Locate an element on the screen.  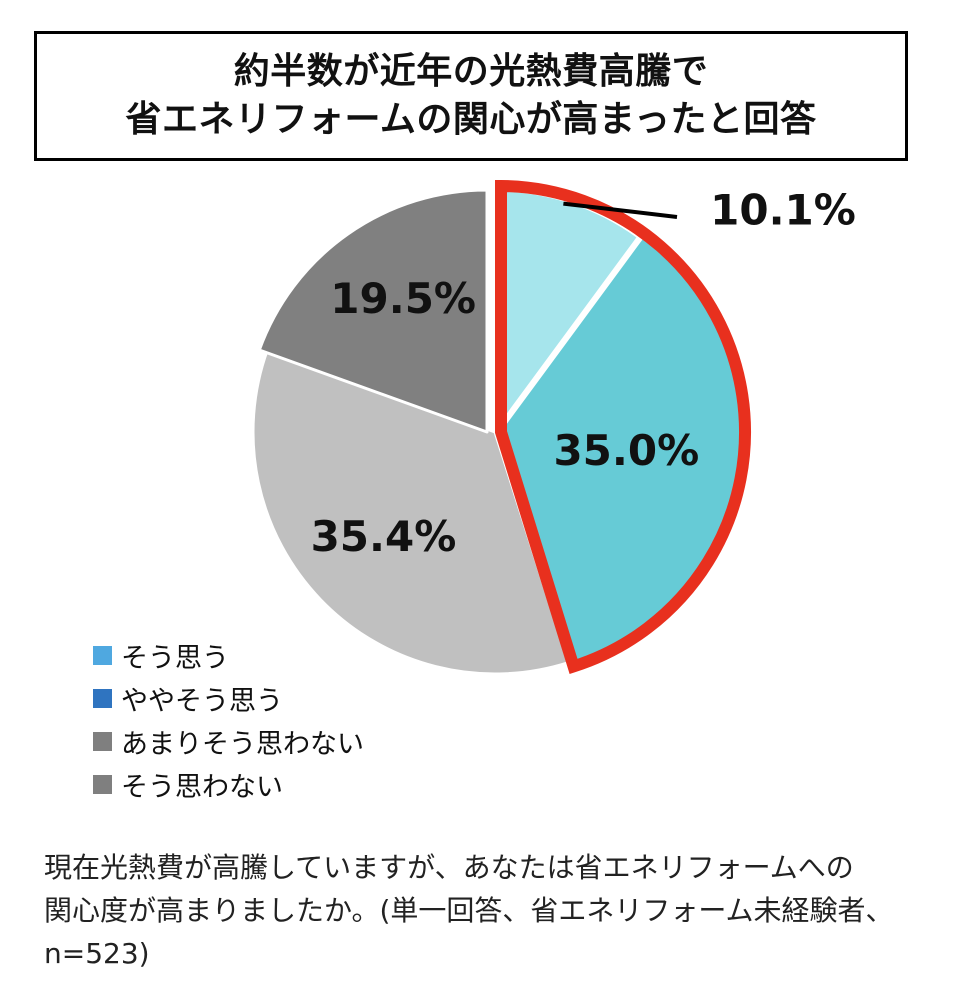
data-label-somewhat-disagree: 35.4% is located at coordinates (384, 536).